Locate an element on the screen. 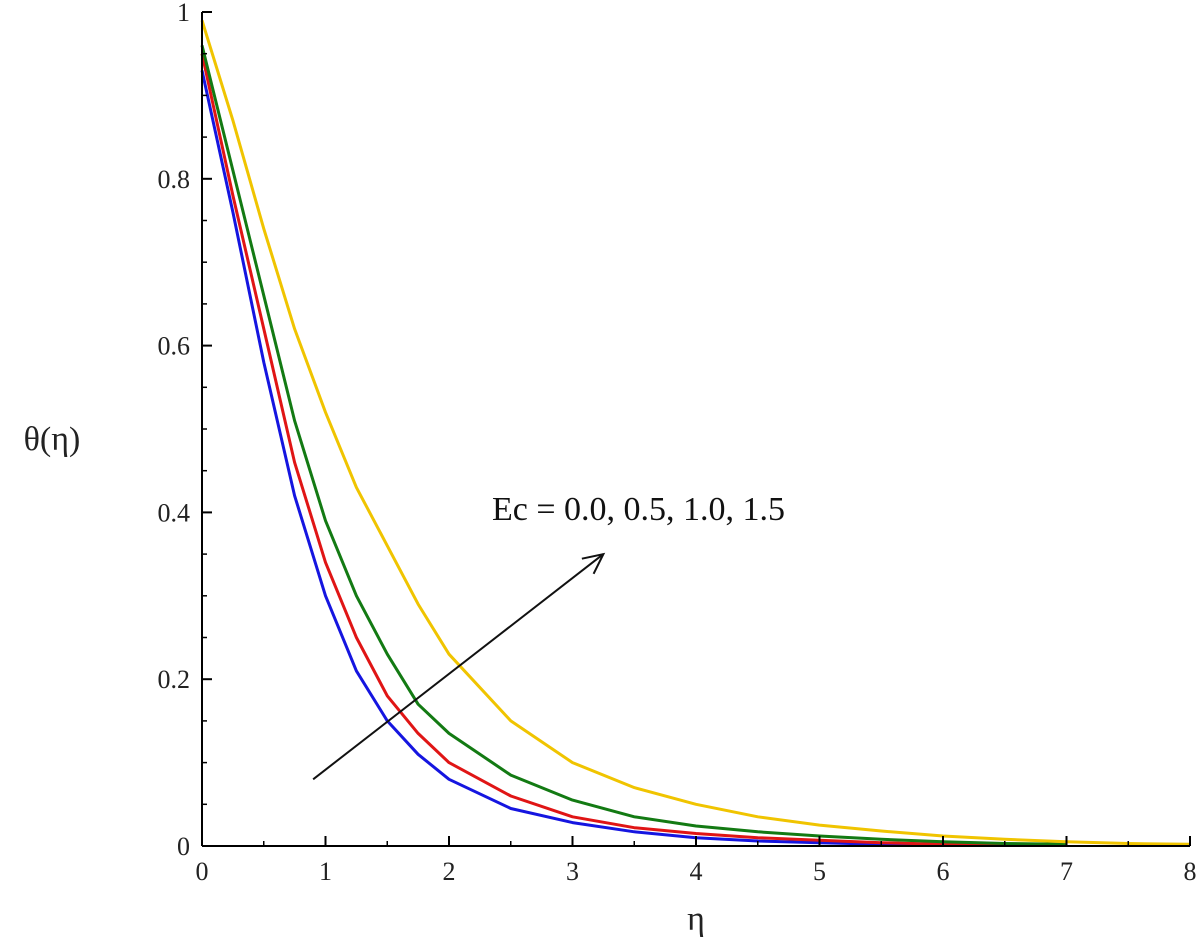  x-tick-label: 0 is located at coordinates (202, 871).